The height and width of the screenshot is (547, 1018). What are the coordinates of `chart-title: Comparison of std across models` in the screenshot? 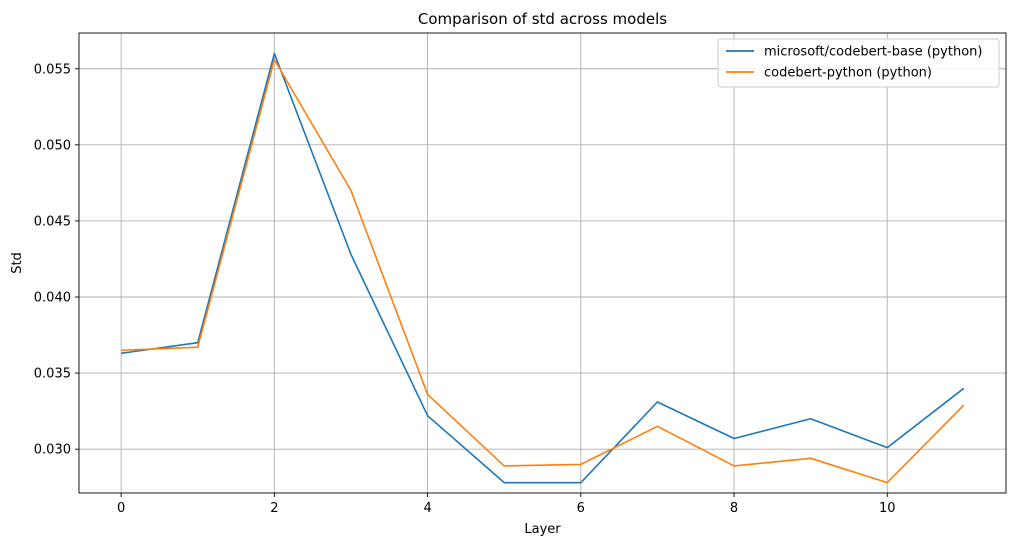 It's located at (542, 19).